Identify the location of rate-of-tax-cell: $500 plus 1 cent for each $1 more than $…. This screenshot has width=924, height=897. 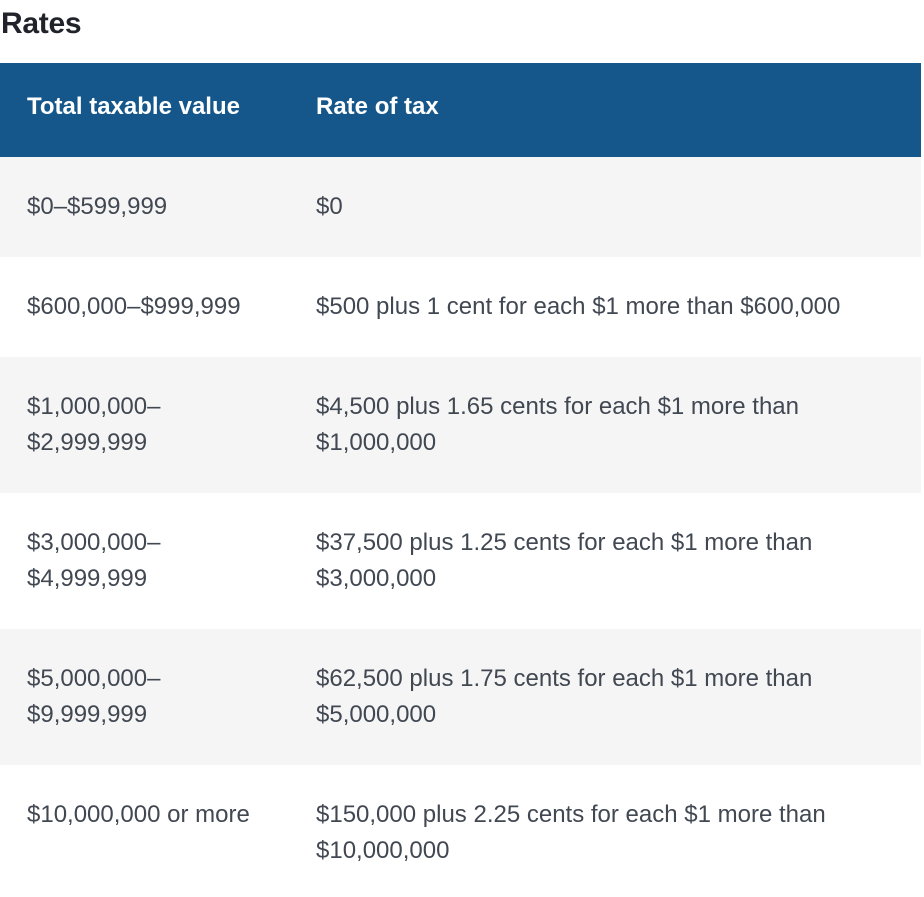
(578, 306).